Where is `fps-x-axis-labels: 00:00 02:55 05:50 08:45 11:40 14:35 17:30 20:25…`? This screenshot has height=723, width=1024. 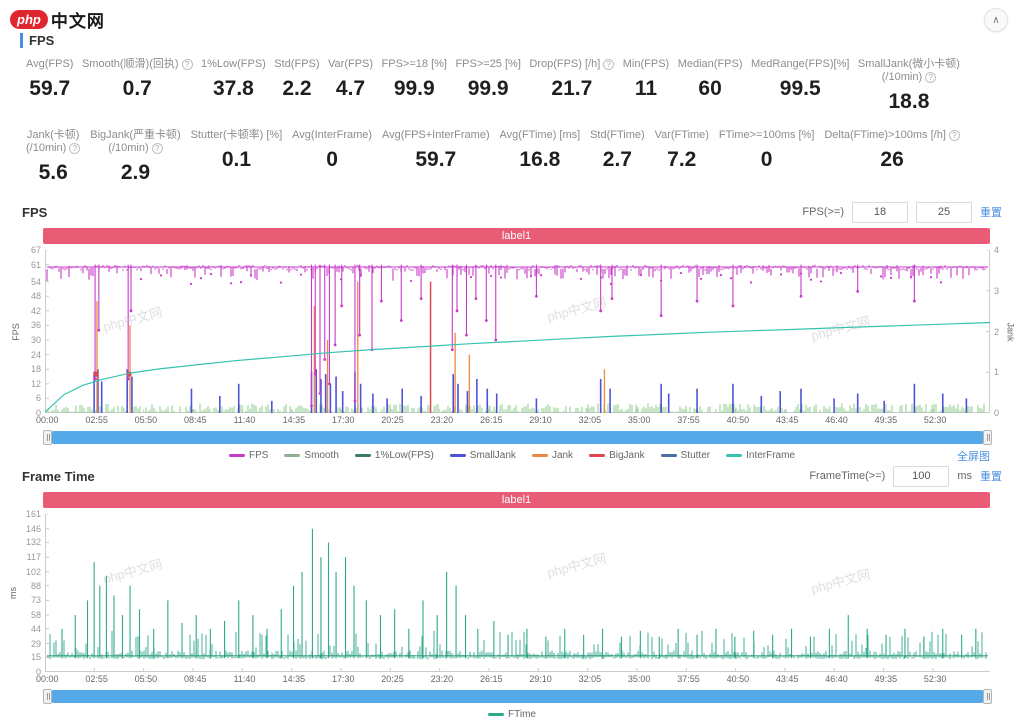 fps-x-axis-labels: 00:00 02:55 05:50 08:45 11:40 14:35 17:30 20:25… is located at coordinates (513, 421).